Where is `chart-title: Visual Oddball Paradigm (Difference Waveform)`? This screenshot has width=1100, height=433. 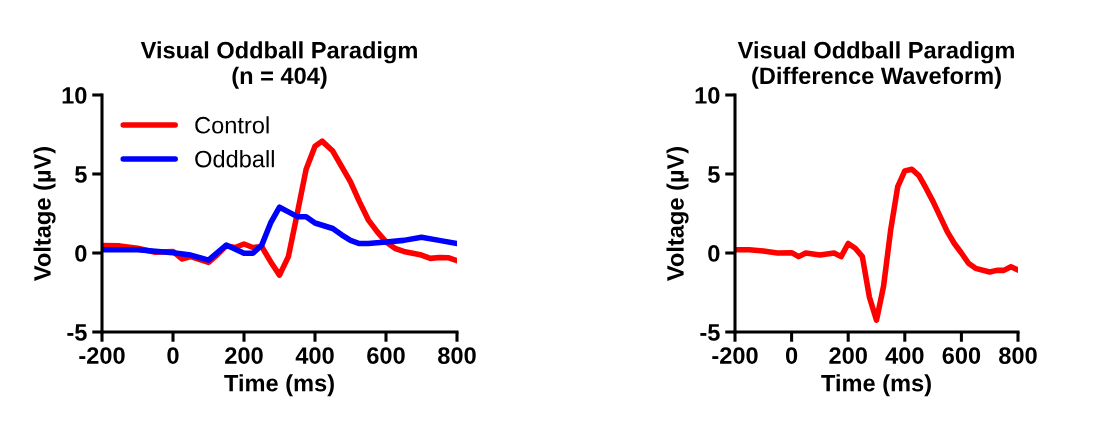 chart-title: Visual Oddball Paradigm (Difference Waveform) is located at coordinates (875, 65).